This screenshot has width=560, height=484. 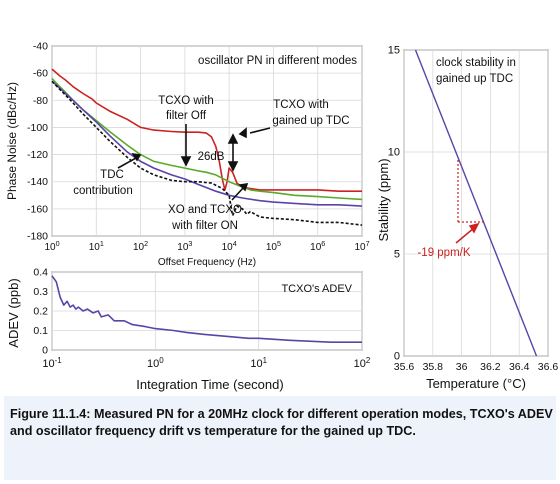 What do you see at coordinates (471, 191) in the screenshot?
I see `slope-triangle` at bounding box center [471, 191].